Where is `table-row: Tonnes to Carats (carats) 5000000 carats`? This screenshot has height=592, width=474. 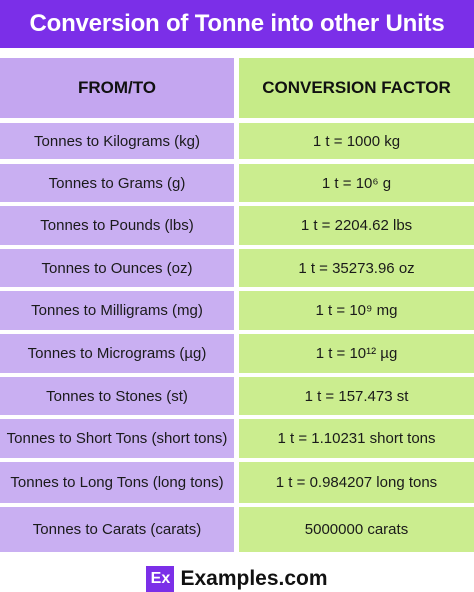 table-row: Tonnes to Carats (carats) 5000000 carats is located at coordinates (237, 529).